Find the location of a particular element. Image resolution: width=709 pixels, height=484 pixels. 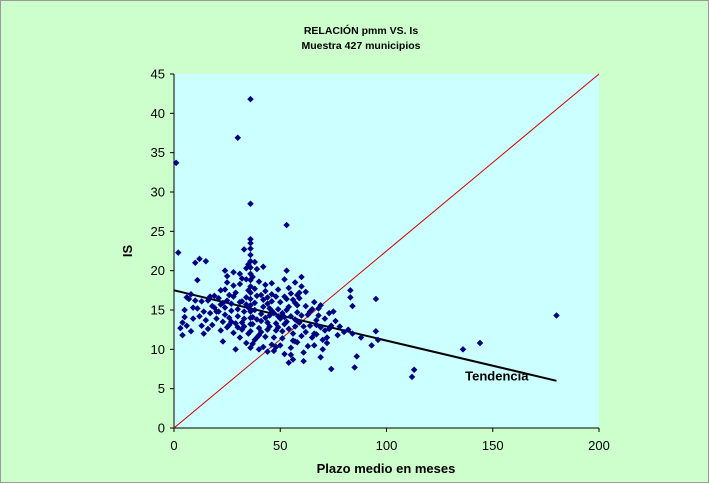

y-tick-label: 20 is located at coordinates (158, 270).